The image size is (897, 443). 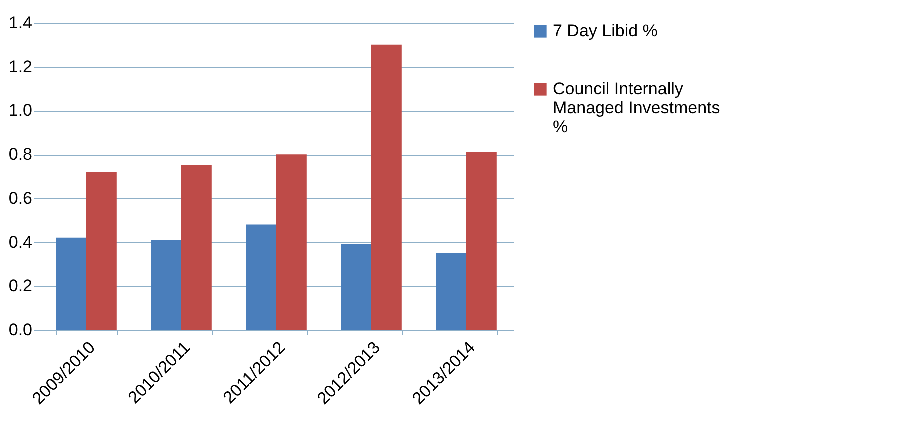 What do you see at coordinates (20, 66) in the screenshot?
I see `y-tick-label: 1.2` at bounding box center [20, 66].